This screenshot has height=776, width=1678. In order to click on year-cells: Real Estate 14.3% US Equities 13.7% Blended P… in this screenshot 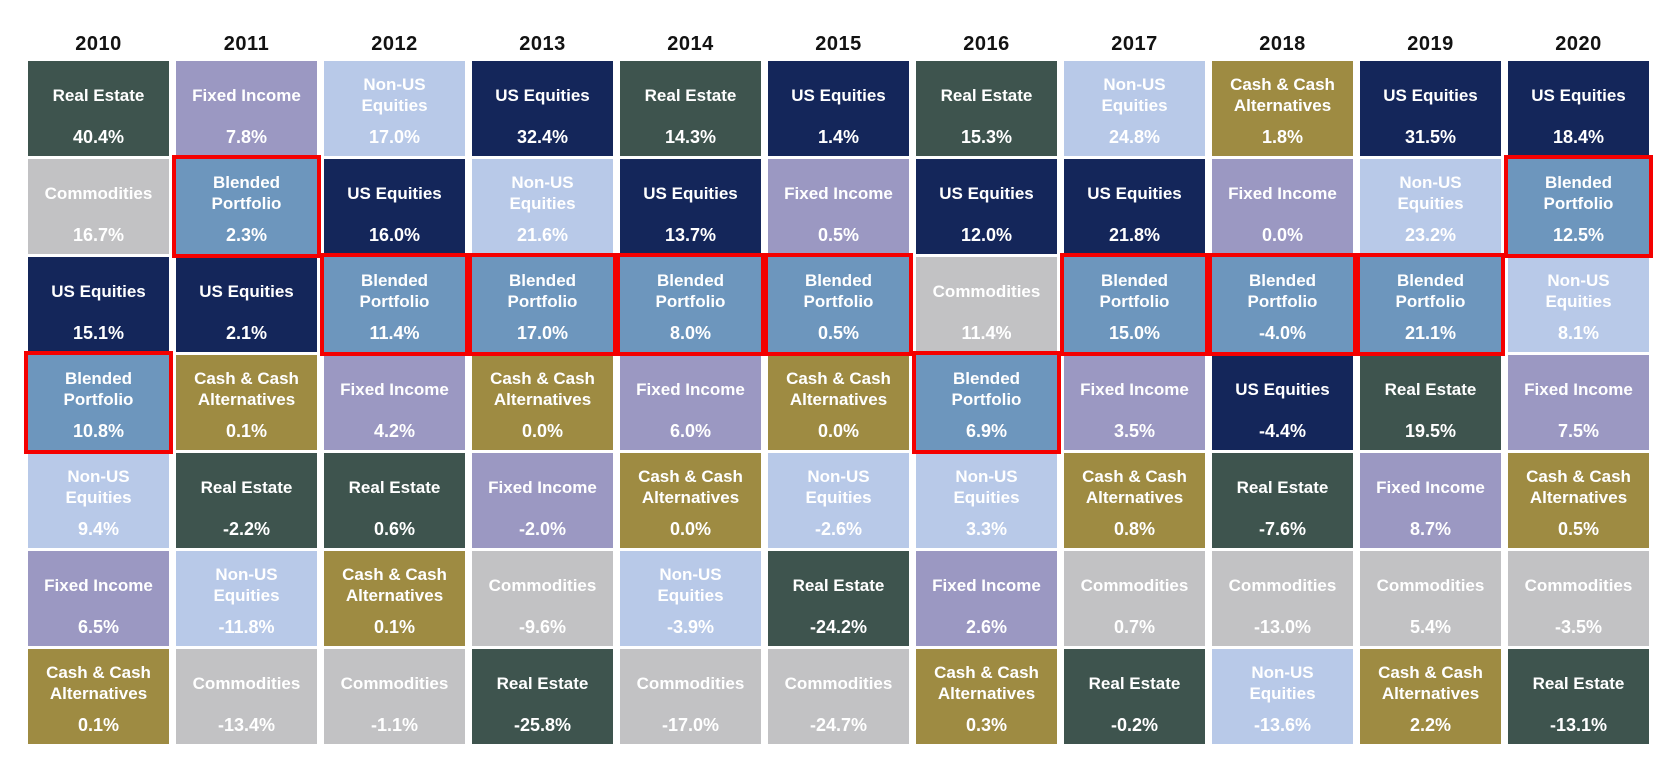, I will do `click(690, 402)`.